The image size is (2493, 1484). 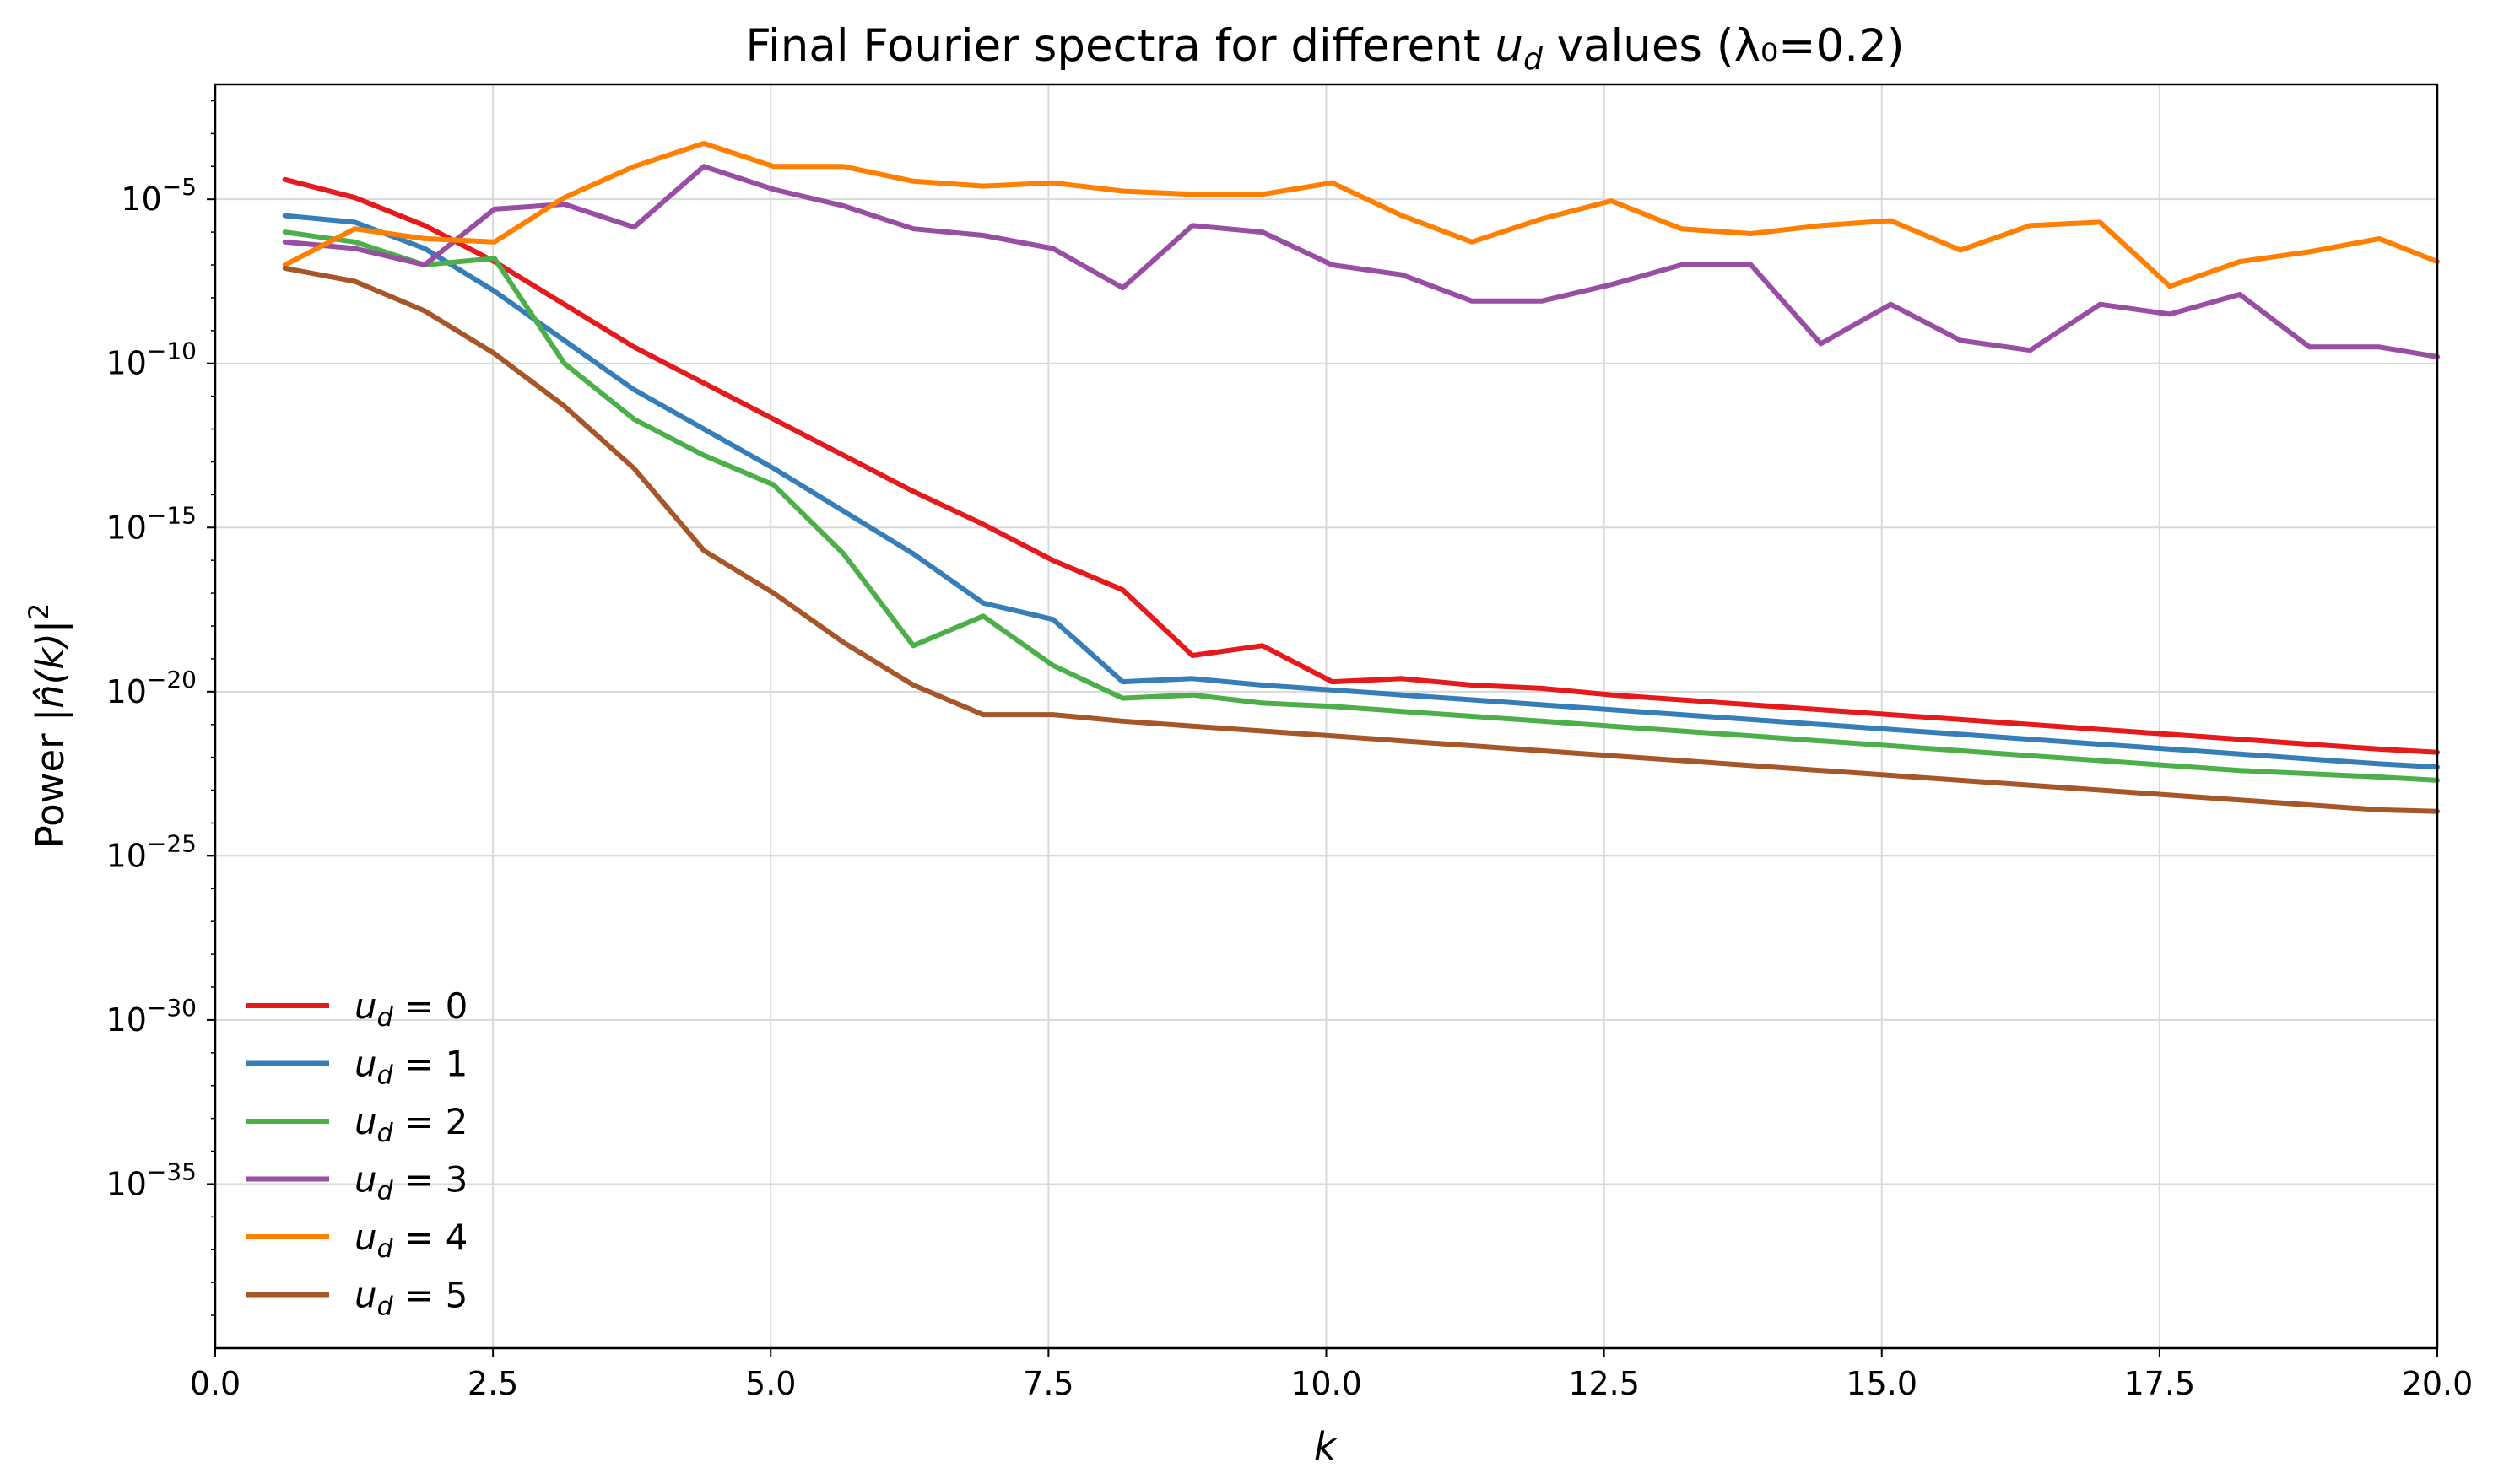 What do you see at coordinates (411, 1240) in the screenshot?
I see `legend-label: ud = 4` at bounding box center [411, 1240].